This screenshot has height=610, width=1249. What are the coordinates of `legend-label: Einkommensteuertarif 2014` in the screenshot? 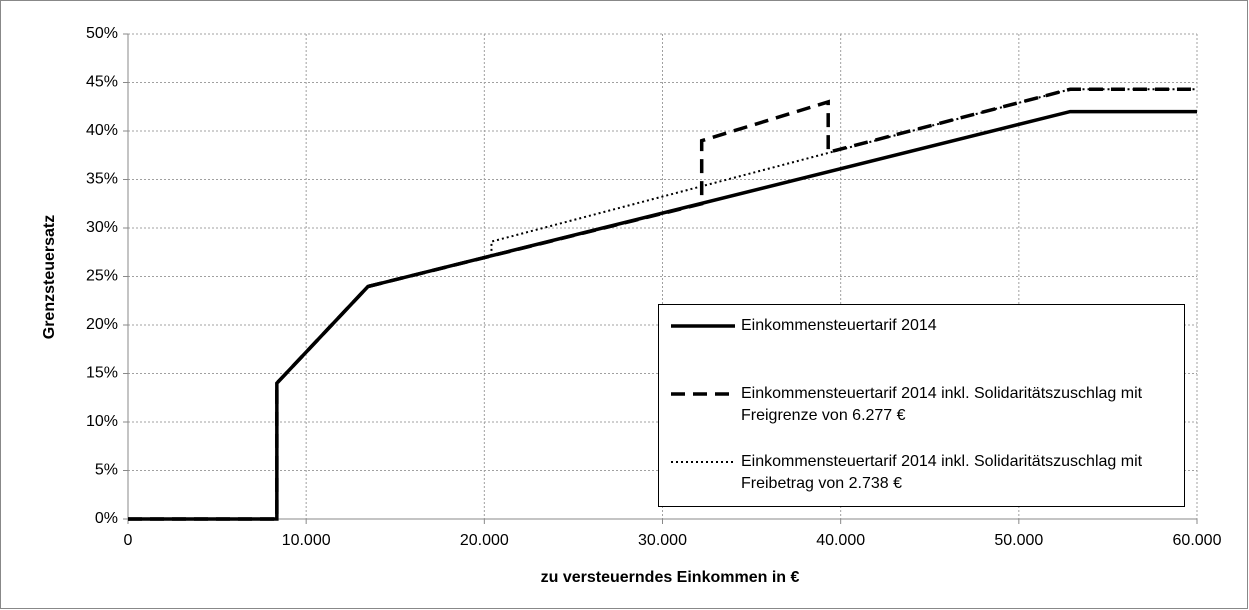 It's located at (839, 325).